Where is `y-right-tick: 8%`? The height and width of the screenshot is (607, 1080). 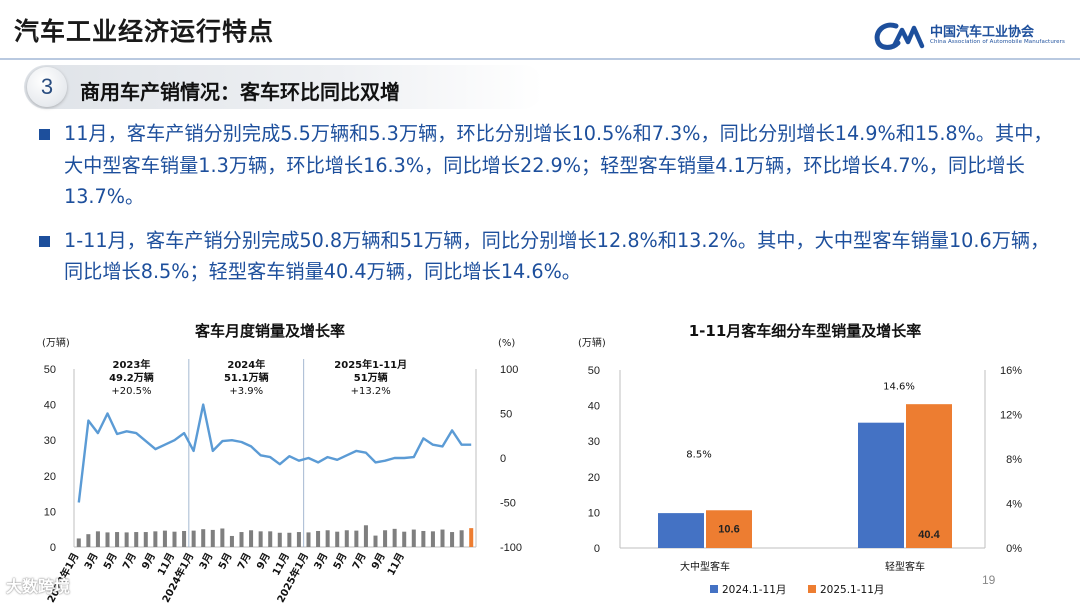 y-right-tick: 8% is located at coordinates (1014, 460).